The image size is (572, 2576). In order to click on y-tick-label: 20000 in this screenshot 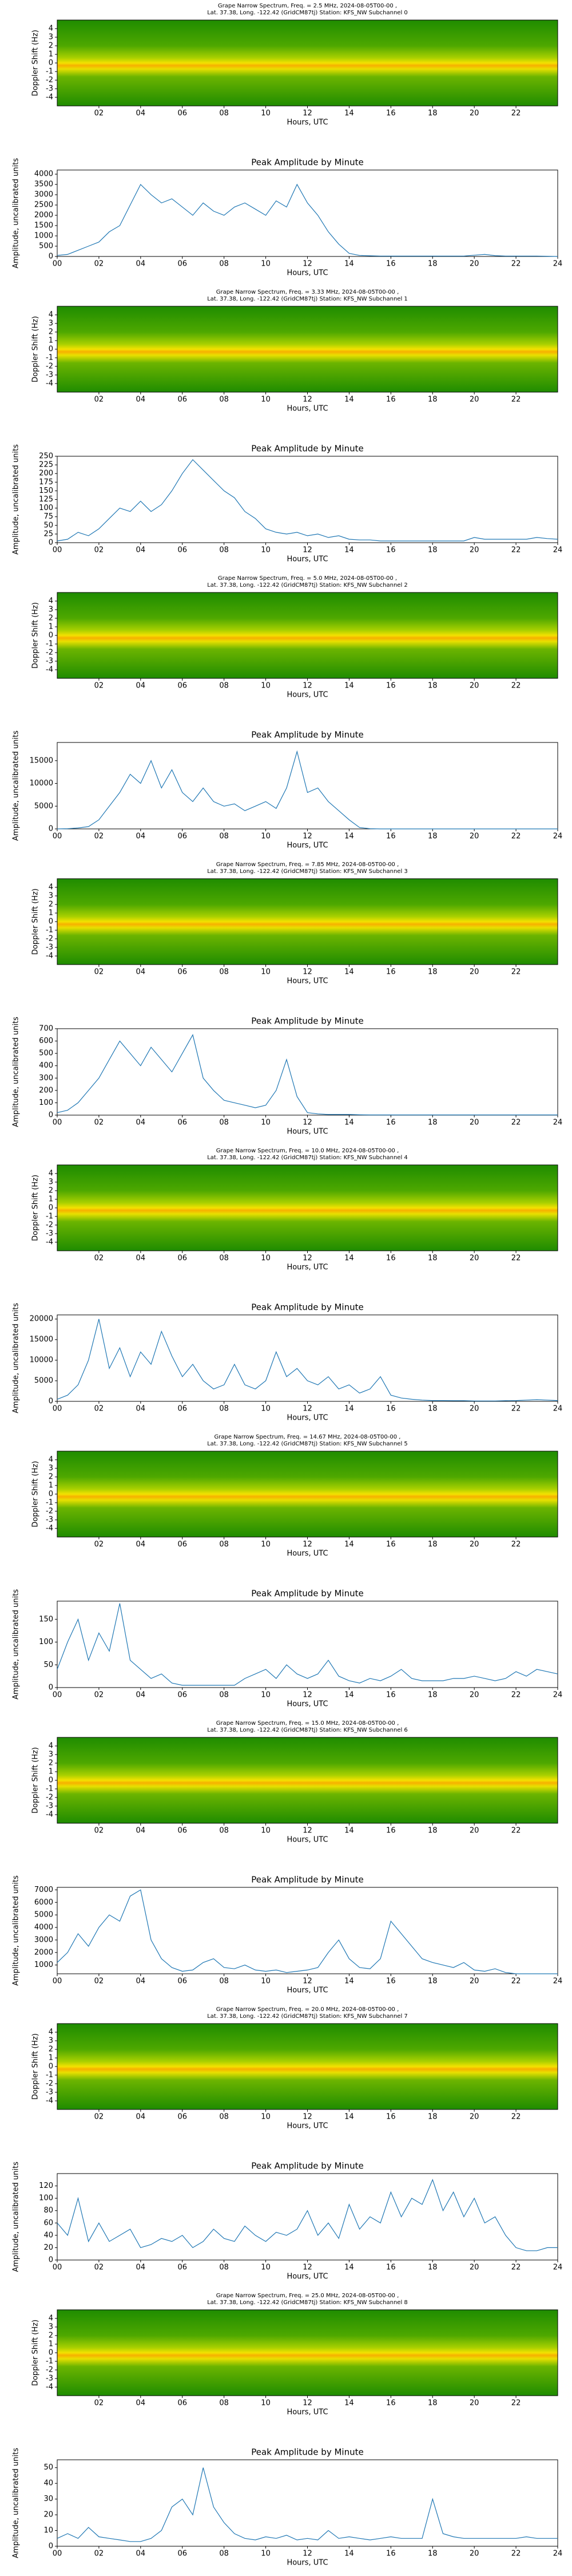, I will do `click(41, 1319)`.